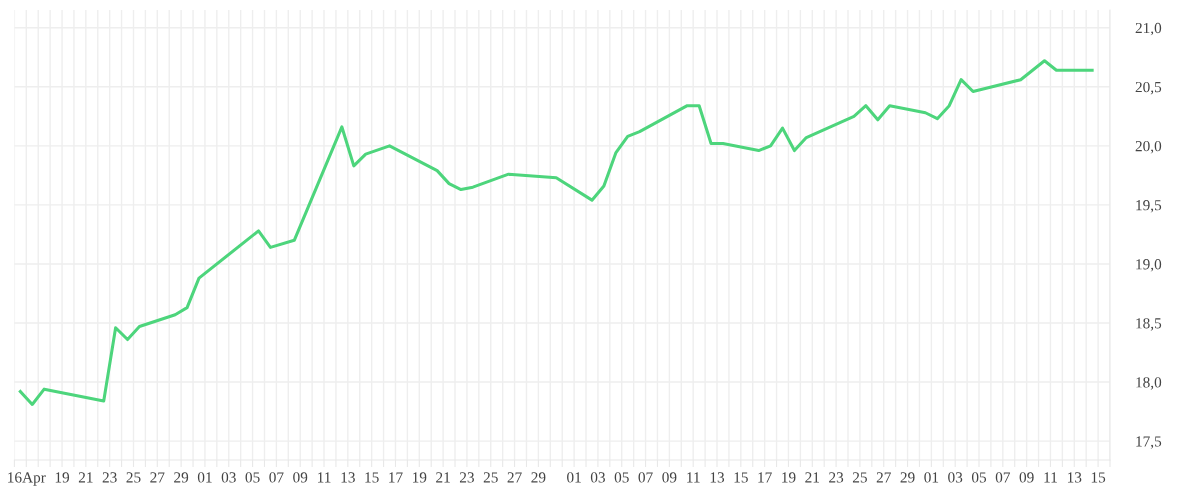 The height and width of the screenshot is (500, 1200). I want to click on y-tick-label: 19,0, so click(1149, 265).